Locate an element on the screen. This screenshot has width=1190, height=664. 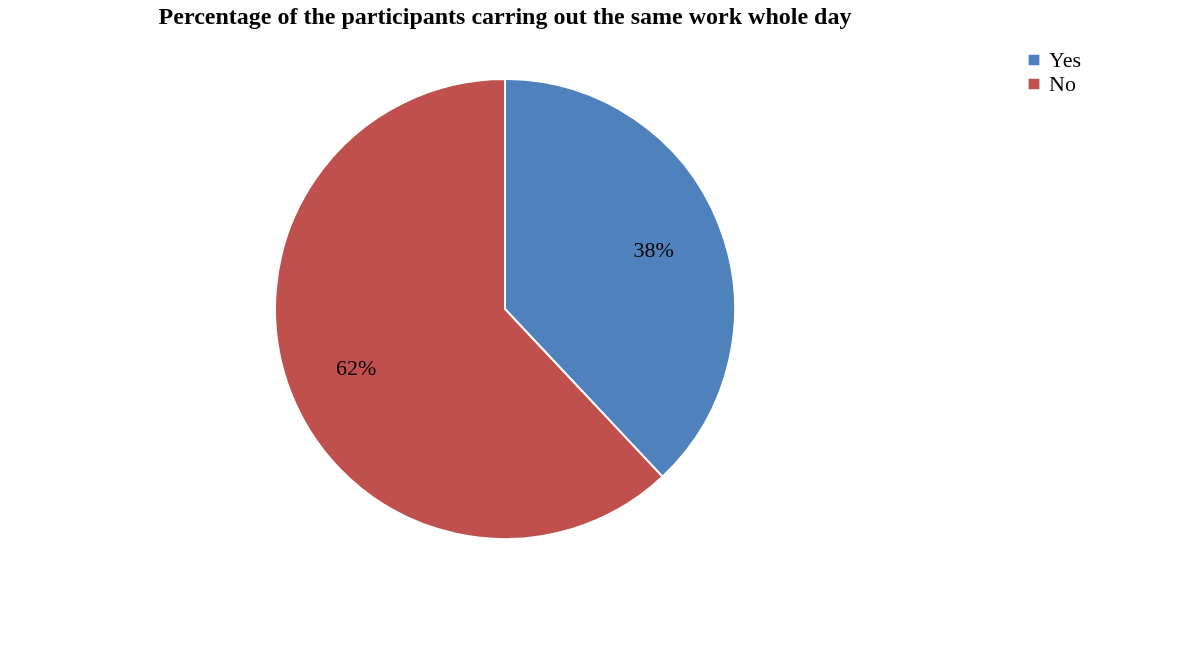
data-label: 62% is located at coordinates (356, 367).